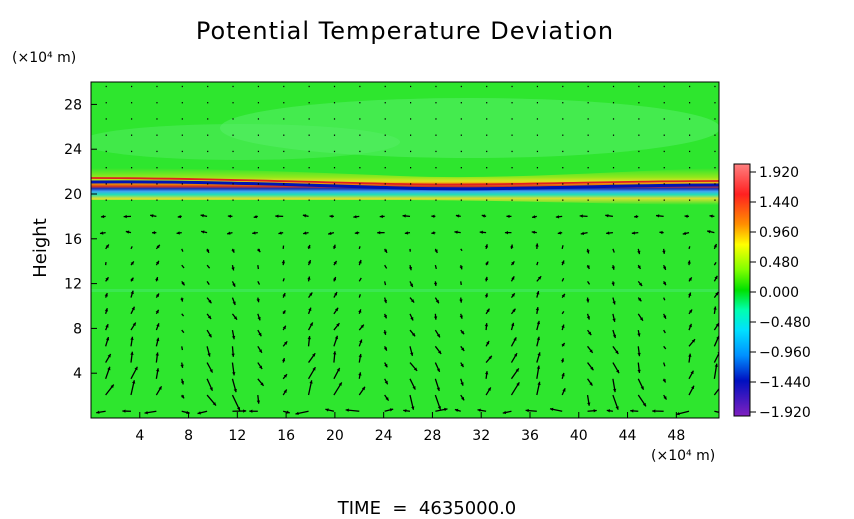 This screenshot has width=854, height=519. Describe the element at coordinates (779, 233) in the screenshot. I see `colorbar-tick-label: 0.960` at that location.